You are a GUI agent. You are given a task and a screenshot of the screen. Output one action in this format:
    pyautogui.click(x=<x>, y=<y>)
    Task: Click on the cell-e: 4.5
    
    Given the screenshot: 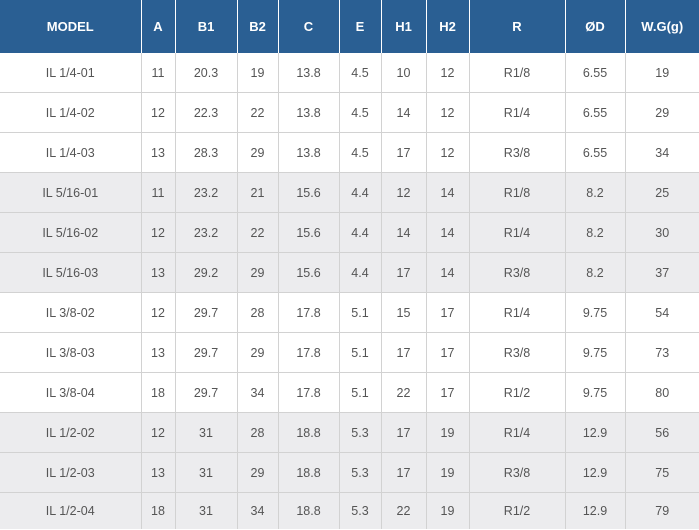 What is the action you would take?
    pyautogui.click(x=360, y=73)
    